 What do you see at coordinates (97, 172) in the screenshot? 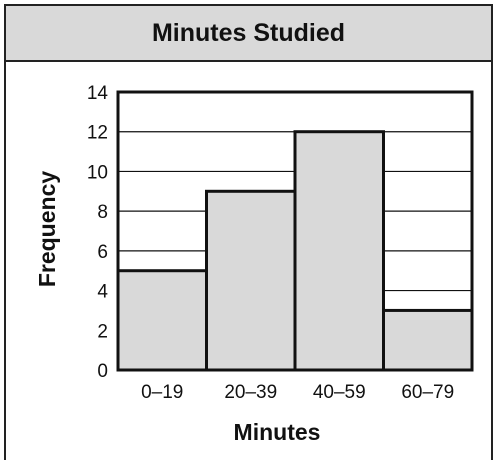
I see `y-tick-label: 10` at bounding box center [97, 172].